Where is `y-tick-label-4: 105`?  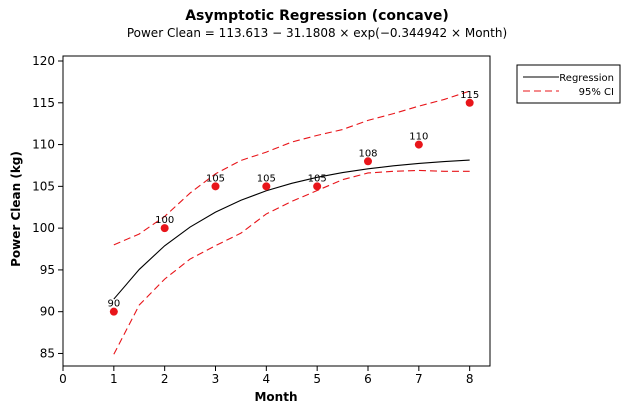
y-tick-label-4: 105 is located at coordinates (43, 186).